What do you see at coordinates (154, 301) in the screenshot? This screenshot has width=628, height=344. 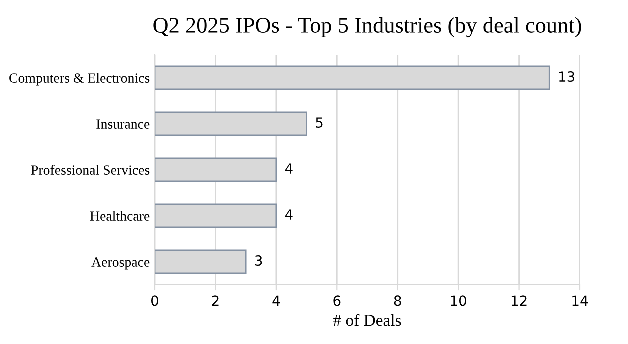 I see `x-tick-label: 0` at bounding box center [154, 301].